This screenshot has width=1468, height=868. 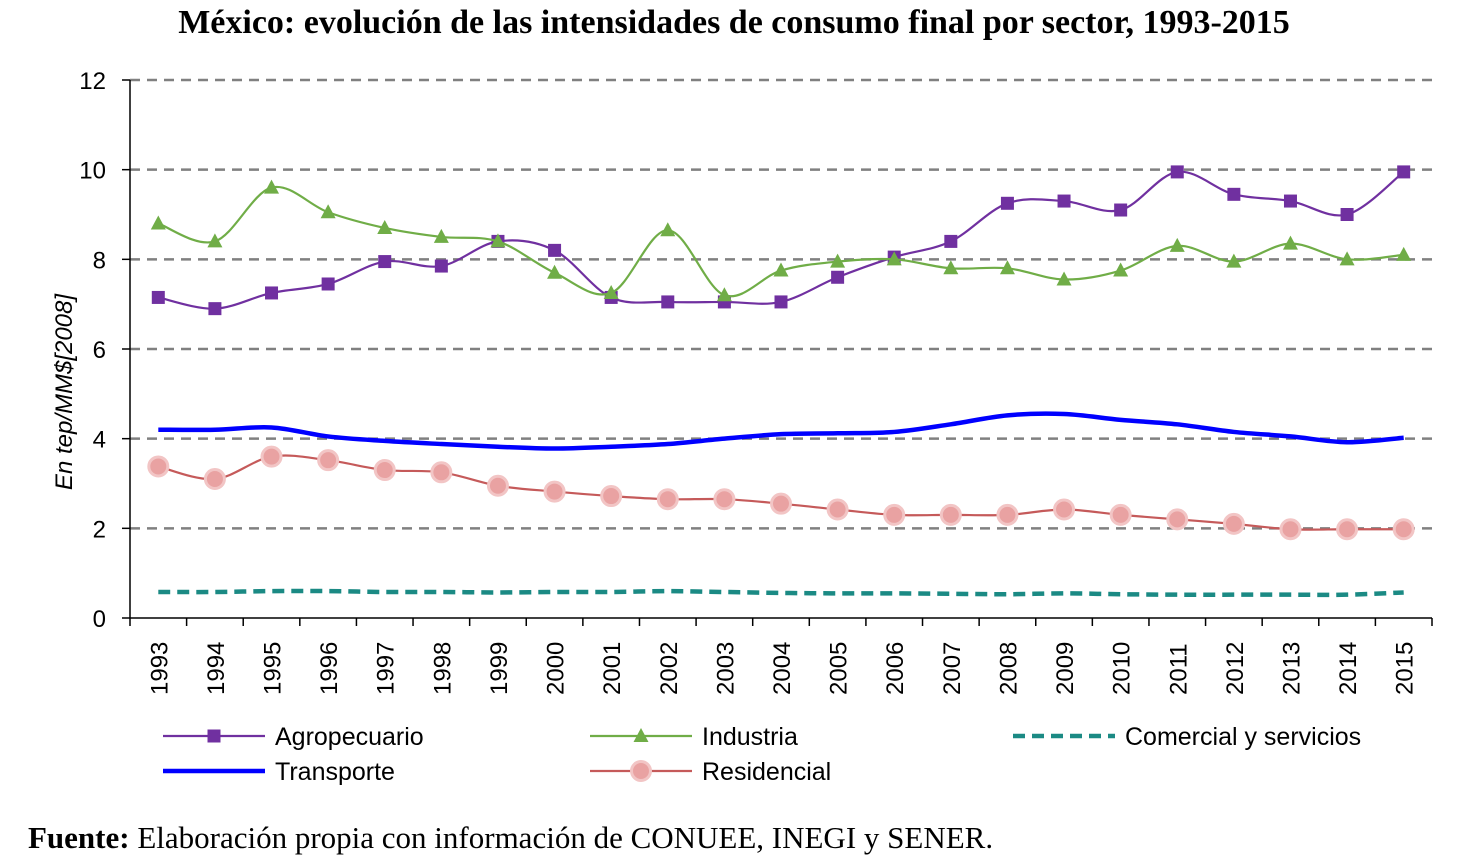 I want to click on point-residencial-1993, so click(x=158, y=466).